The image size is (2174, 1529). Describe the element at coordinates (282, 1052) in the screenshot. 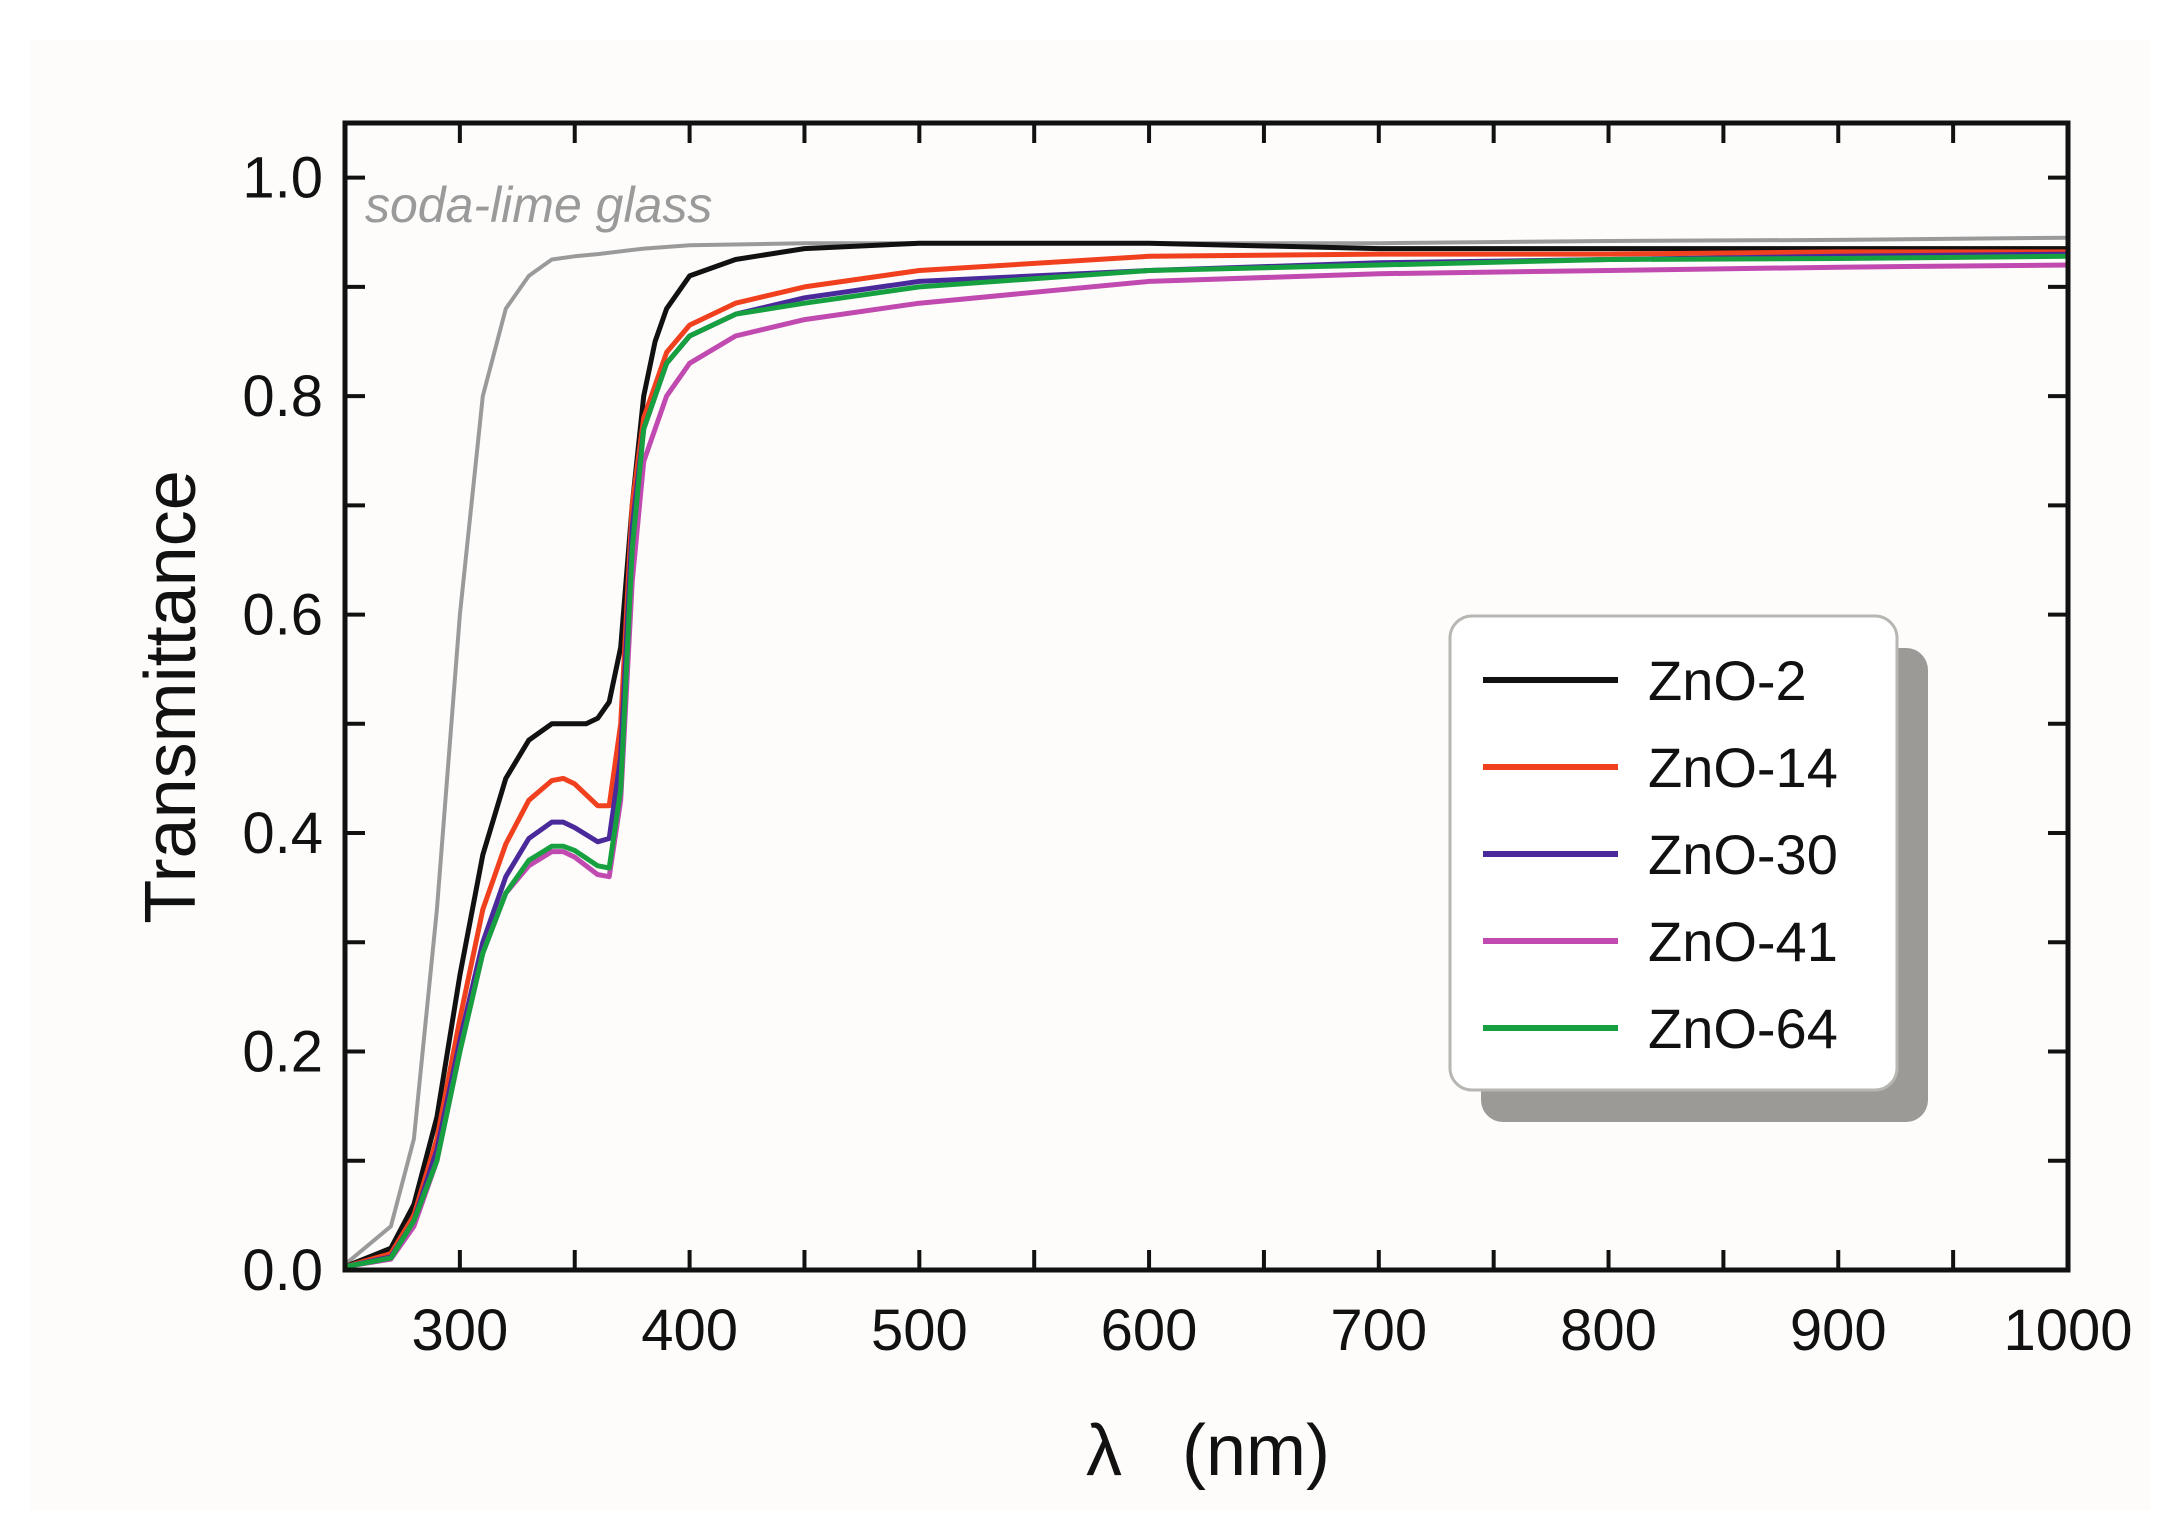

I see `y-tick-label: 0.2` at that location.